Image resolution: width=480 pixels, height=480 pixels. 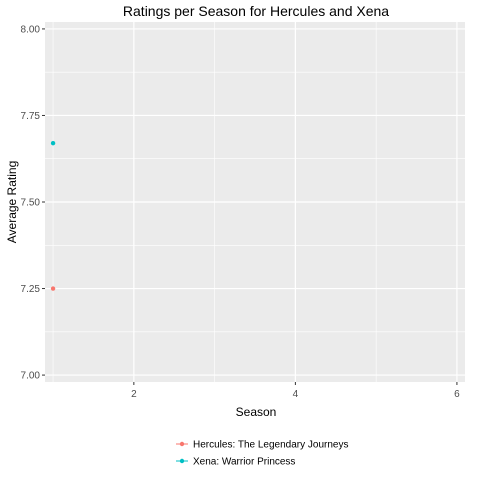 What do you see at coordinates (296, 394) in the screenshot?
I see `x-tick-label: 4` at bounding box center [296, 394].